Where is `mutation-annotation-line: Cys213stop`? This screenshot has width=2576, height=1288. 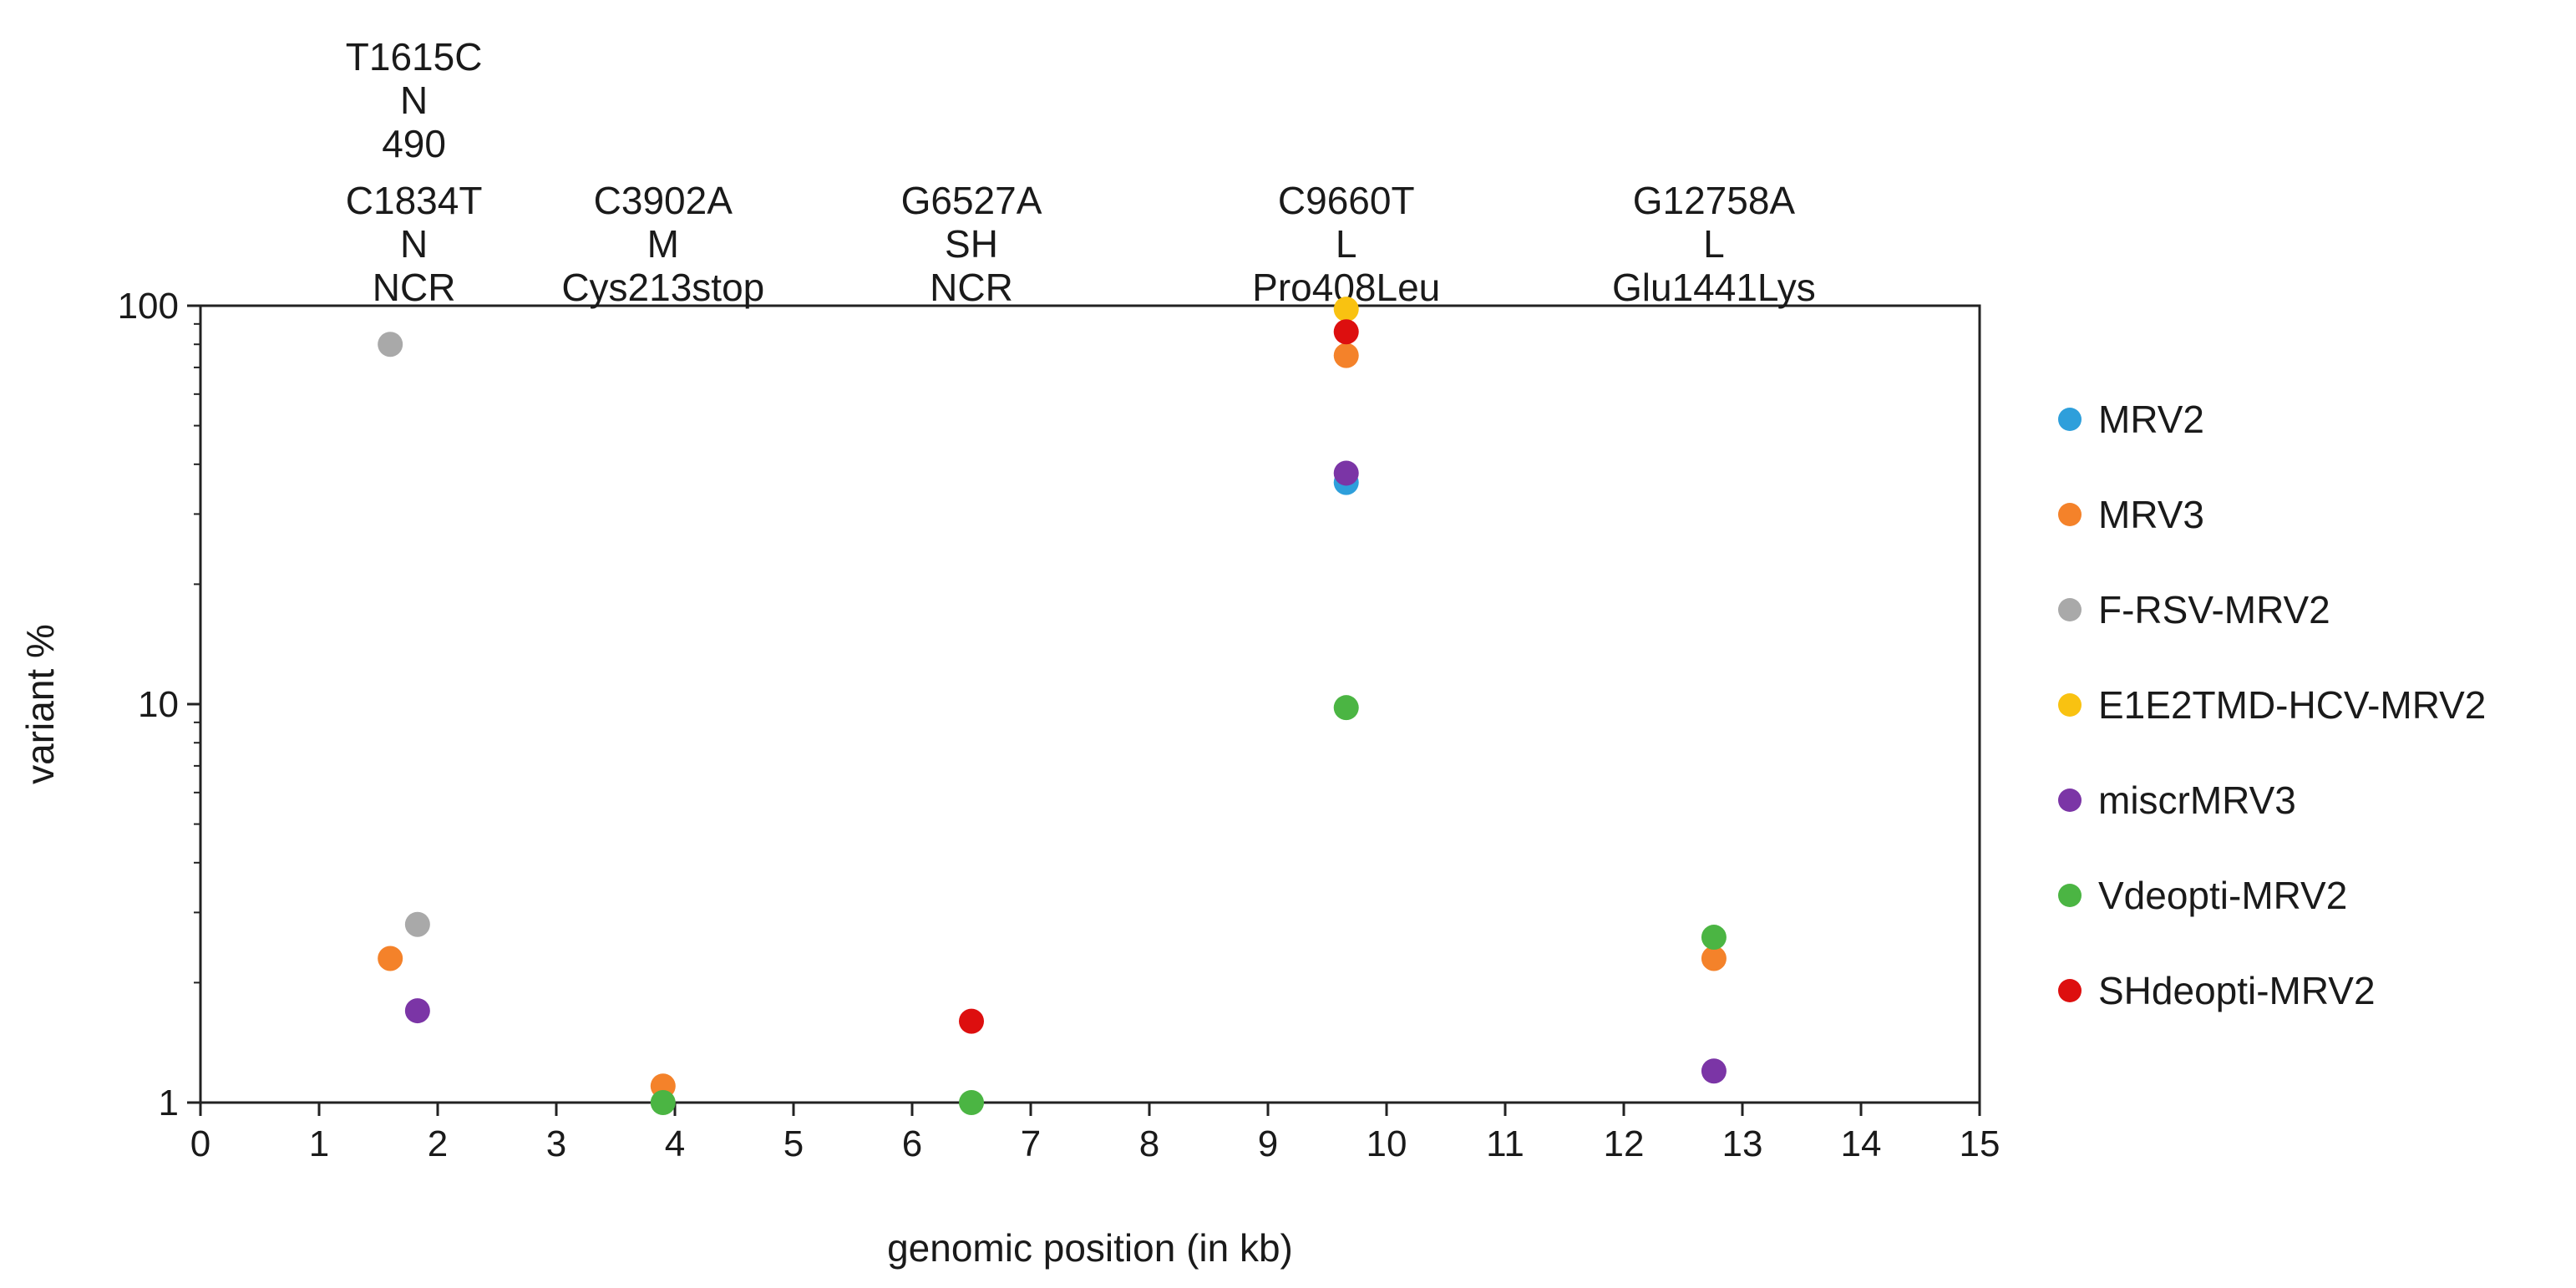 mutation-annotation-line: Cys213stop is located at coordinates (662, 287).